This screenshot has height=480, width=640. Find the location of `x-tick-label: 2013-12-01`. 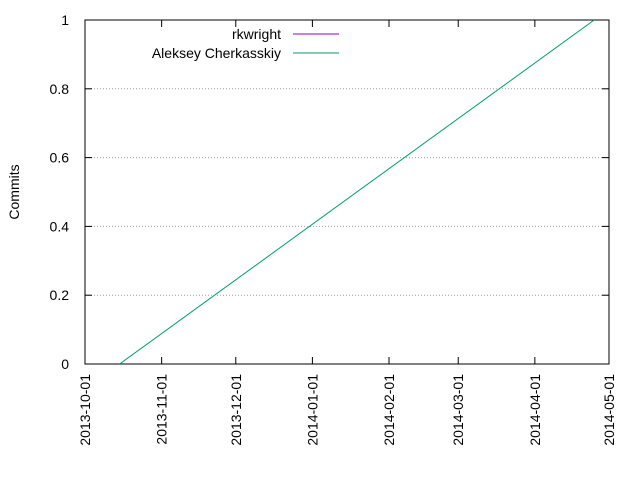

x-tick-label: 2013-12-01 is located at coordinates (236, 410).